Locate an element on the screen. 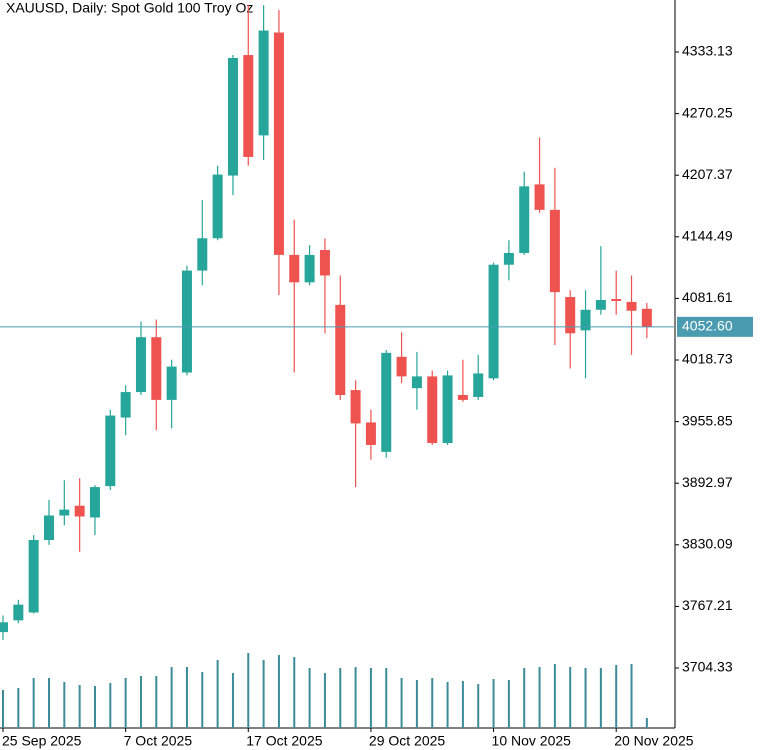  last-price-label: 4052.60 is located at coordinates (707, 326).